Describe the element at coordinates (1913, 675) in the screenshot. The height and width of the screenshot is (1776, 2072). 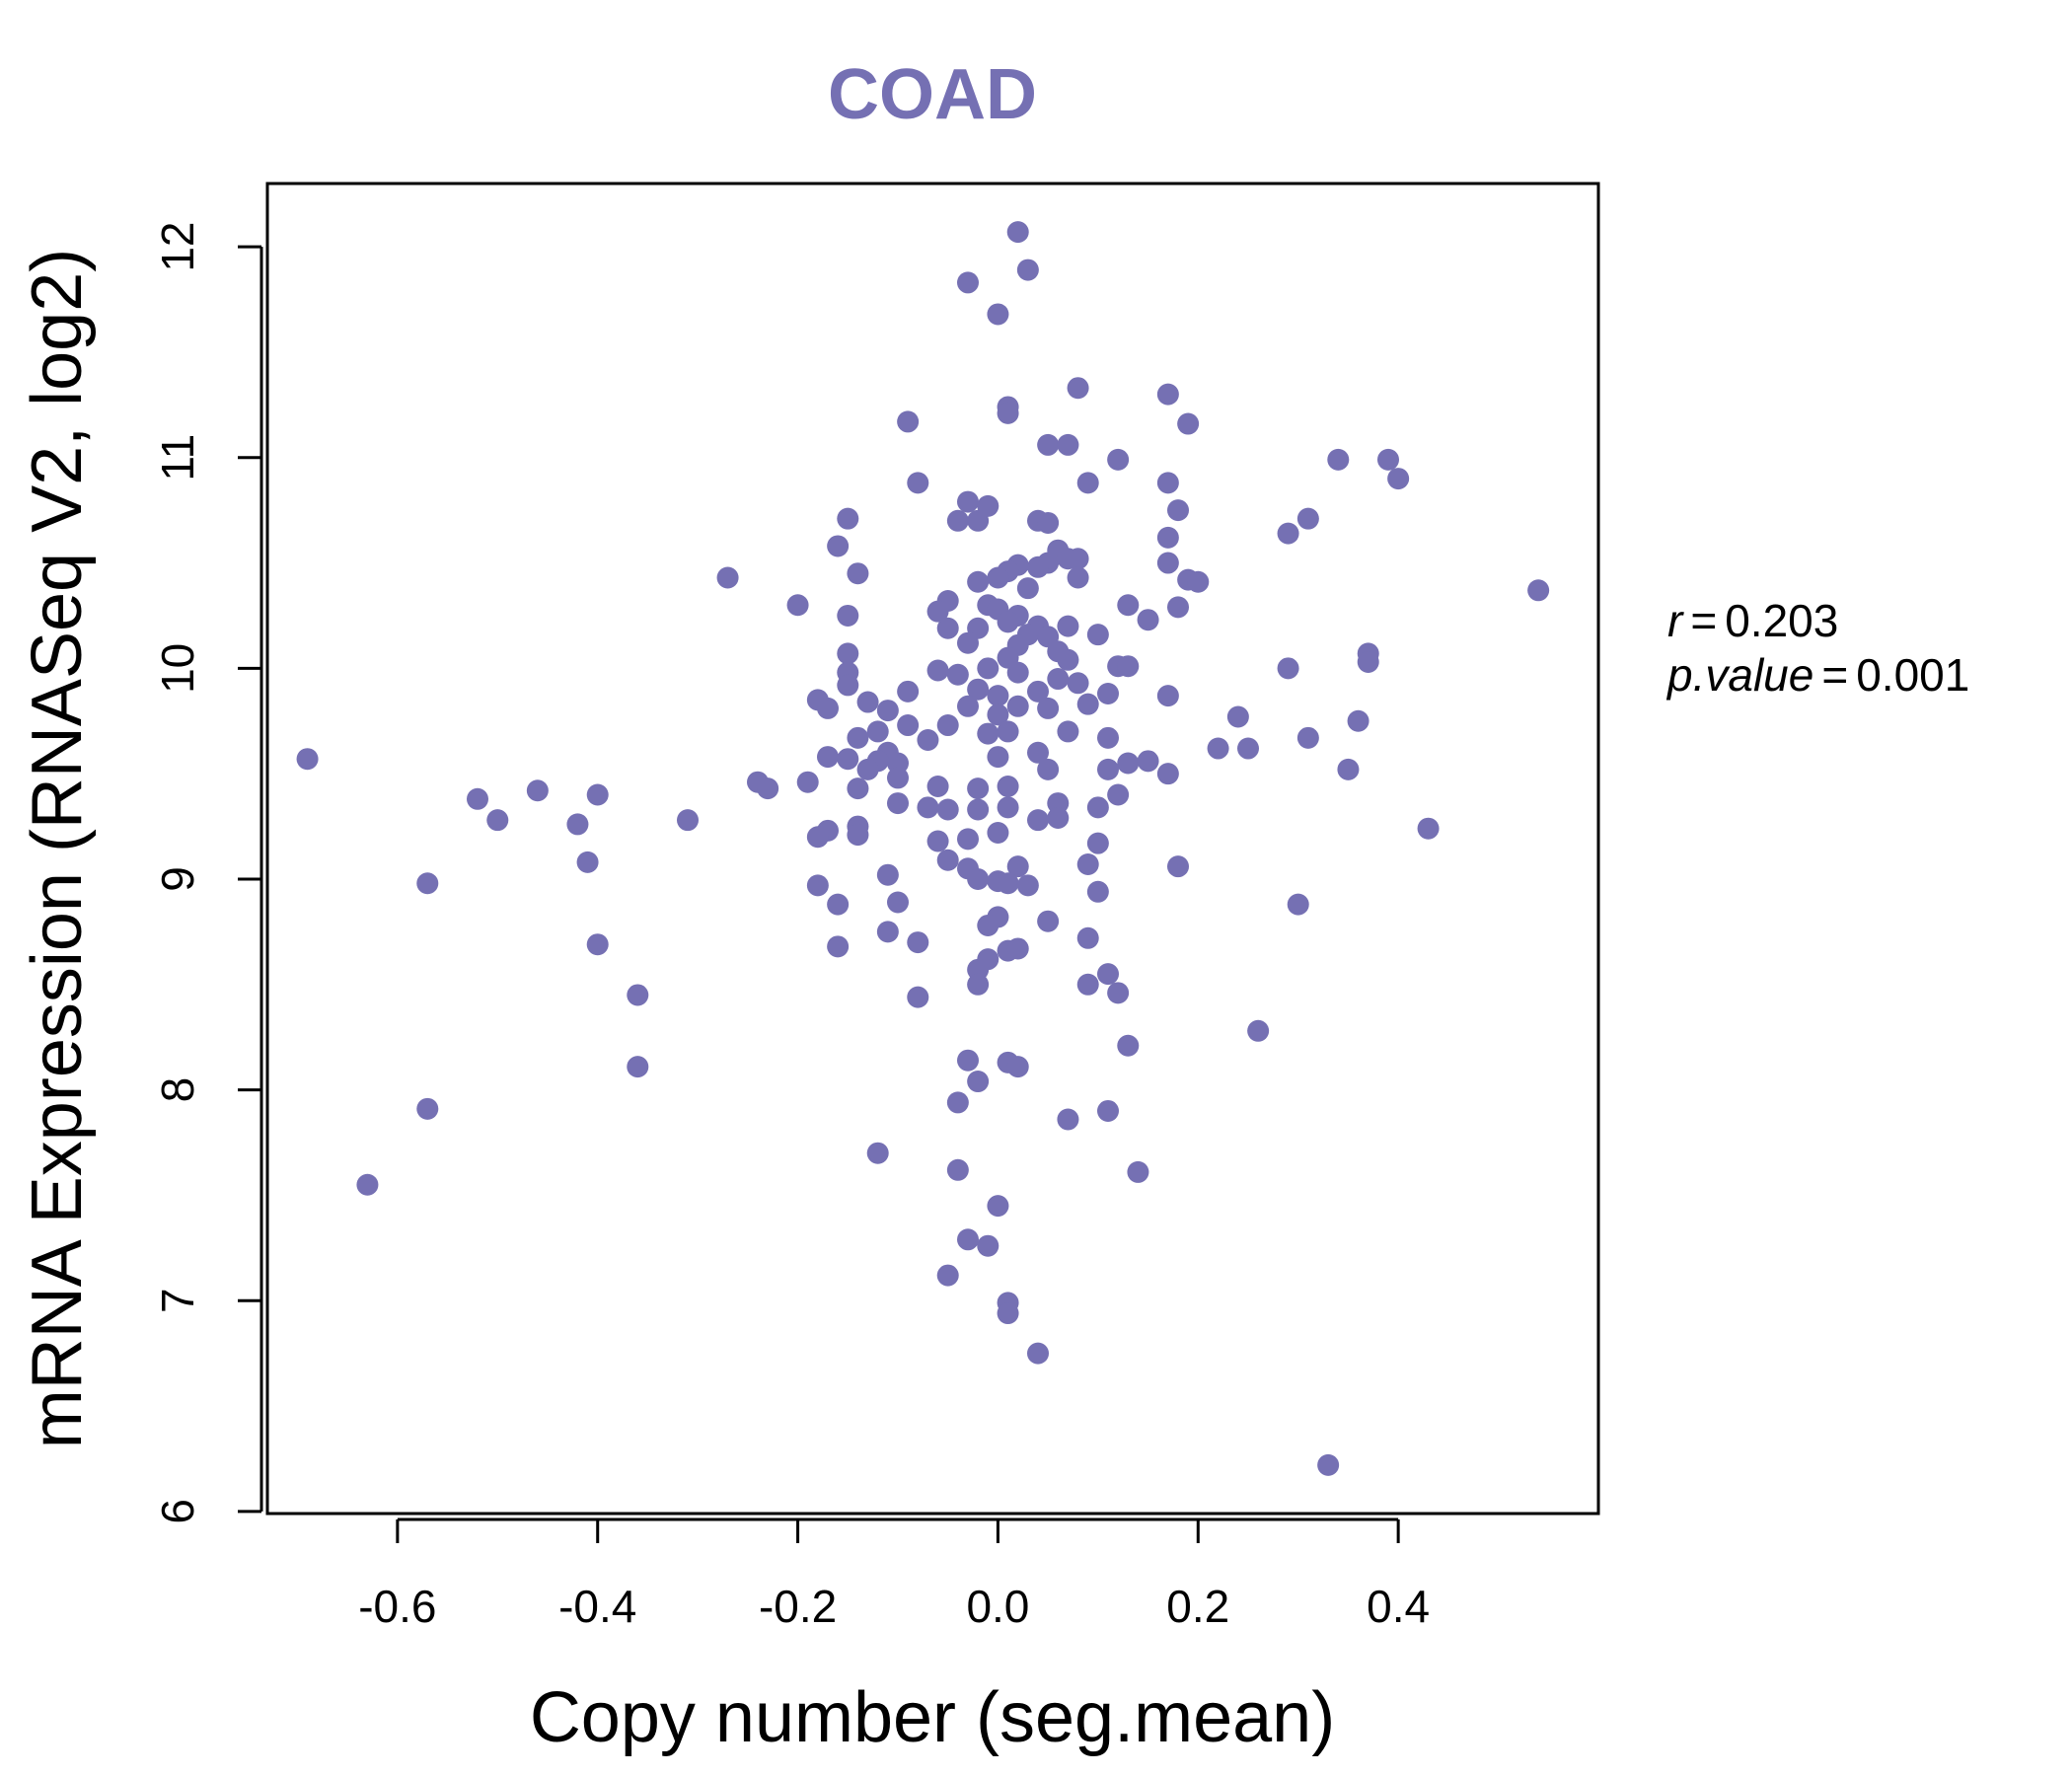
I see `p-value: 0.001` at that location.